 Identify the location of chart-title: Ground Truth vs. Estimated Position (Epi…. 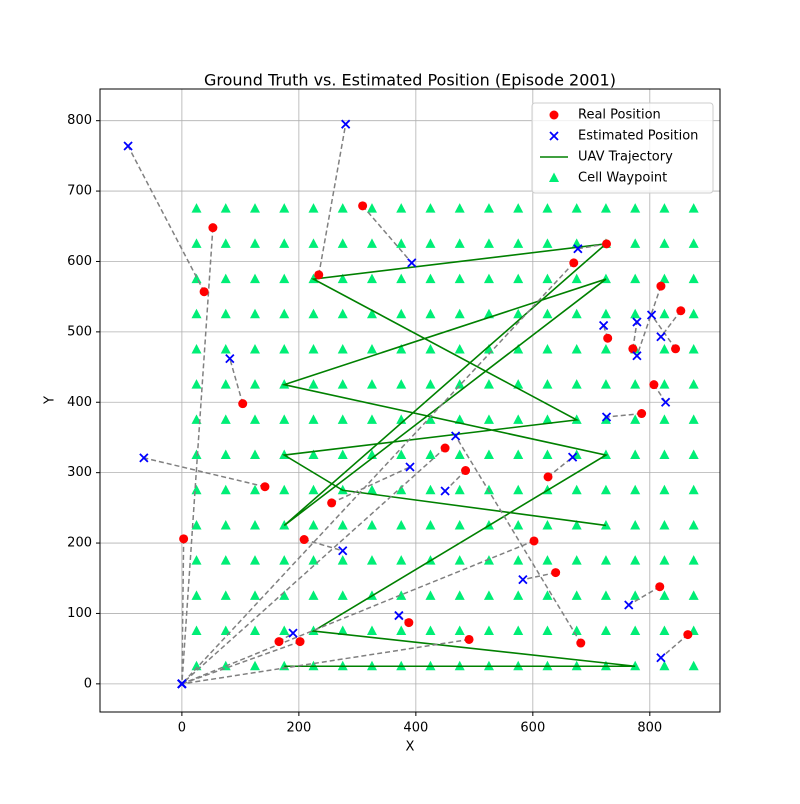
(410, 80).